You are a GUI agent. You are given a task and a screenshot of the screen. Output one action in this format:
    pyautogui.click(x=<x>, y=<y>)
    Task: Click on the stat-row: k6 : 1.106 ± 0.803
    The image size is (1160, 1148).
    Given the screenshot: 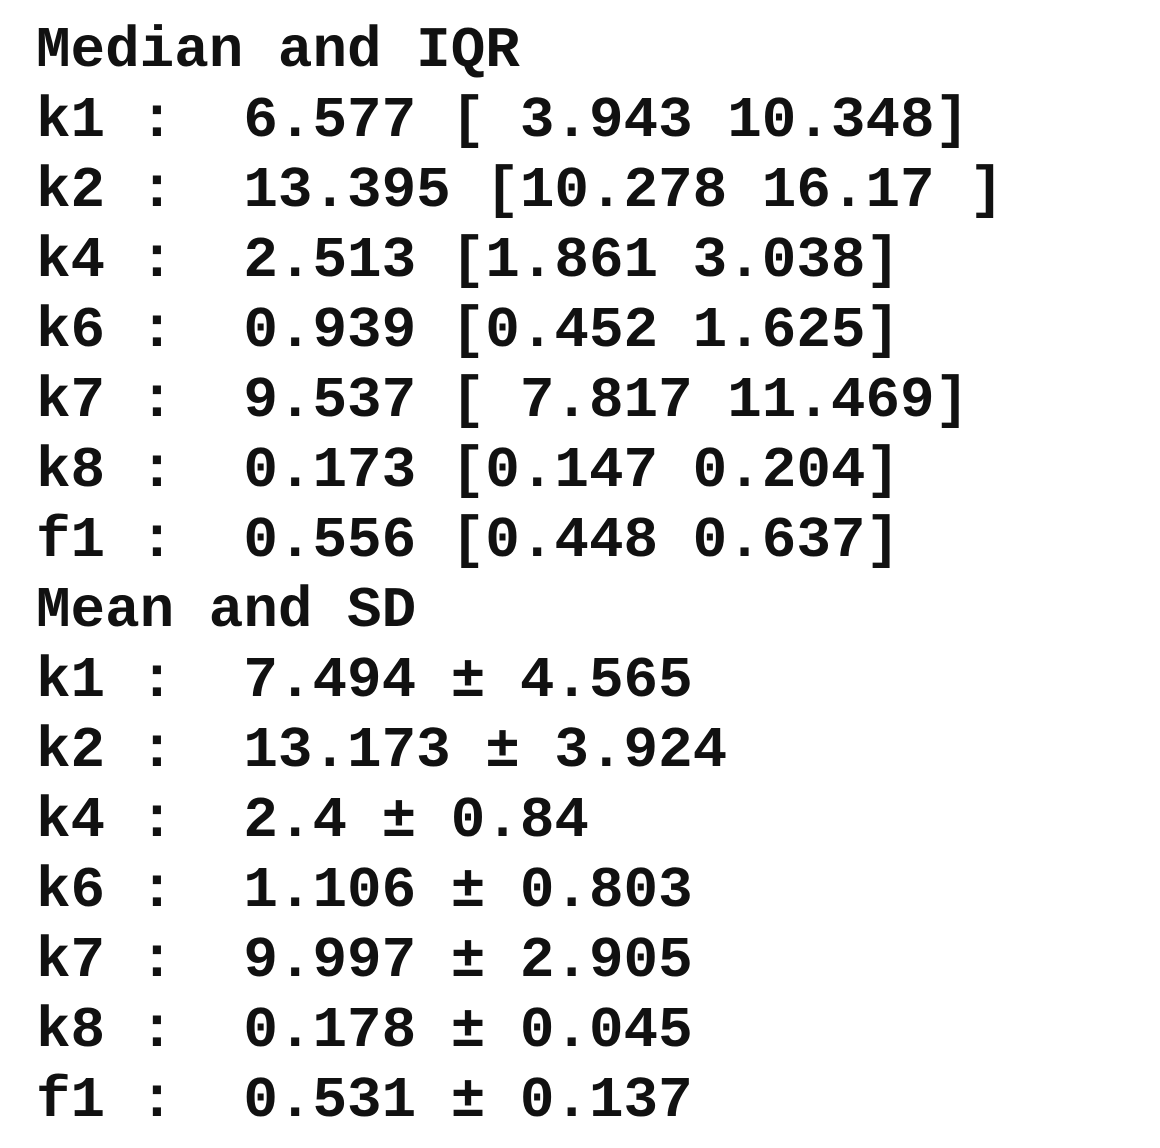 What is the action you would take?
    pyautogui.click(x=364, y=891)
    